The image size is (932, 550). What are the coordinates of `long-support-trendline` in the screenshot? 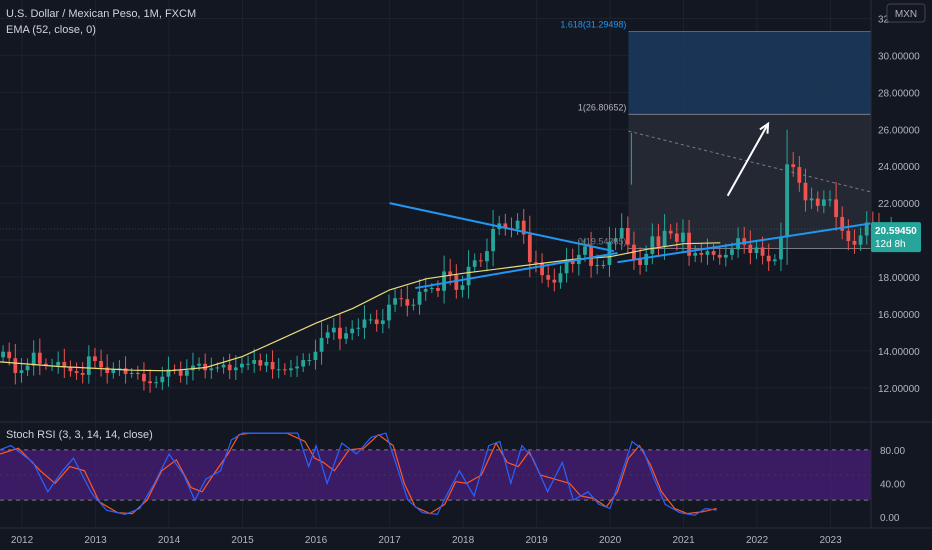 It's located at (744, 243).